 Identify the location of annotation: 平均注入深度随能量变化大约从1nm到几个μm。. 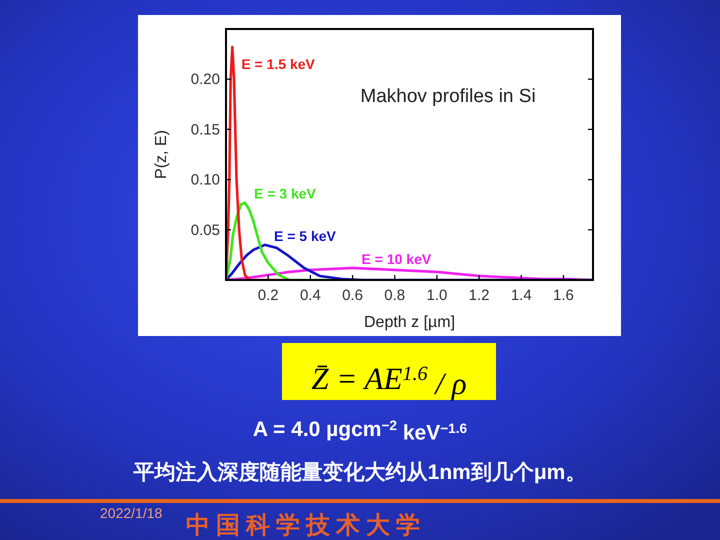
(360, 472).